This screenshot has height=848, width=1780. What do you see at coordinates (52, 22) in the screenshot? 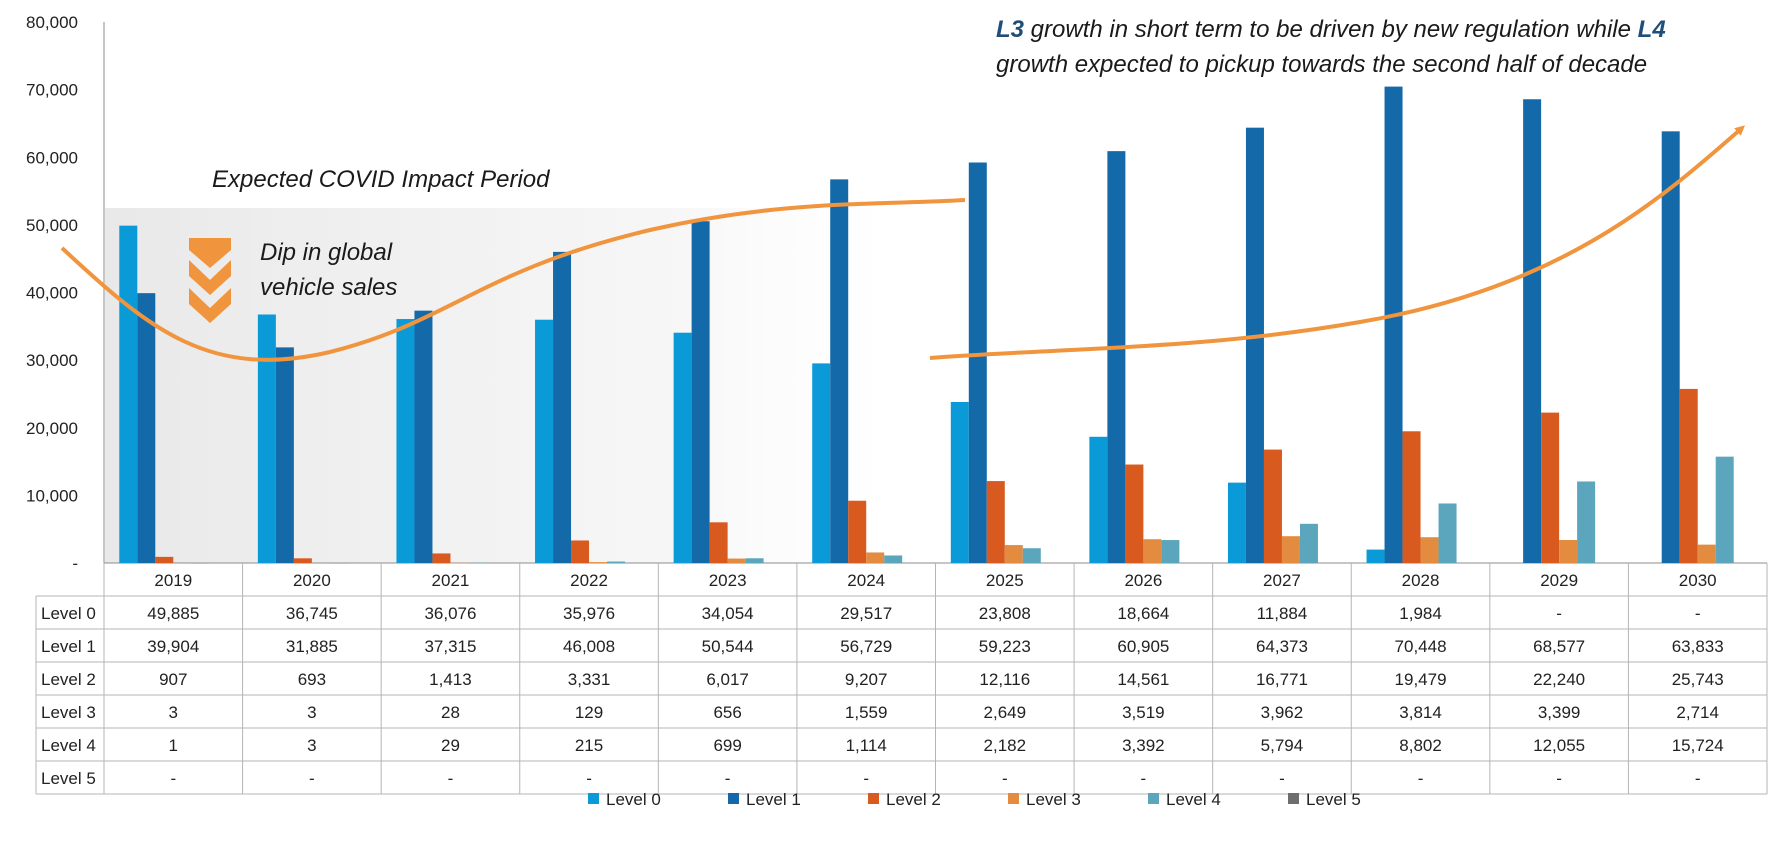
I see `y-tick-label: 80,000` at bounding box center [52, 22].